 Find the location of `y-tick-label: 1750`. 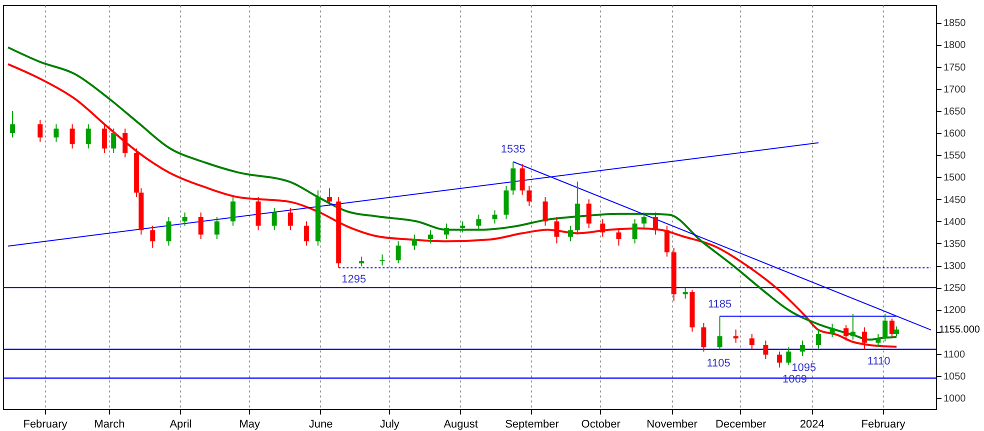

y-tick-label: 1750 is located at coordinates (955, 68).